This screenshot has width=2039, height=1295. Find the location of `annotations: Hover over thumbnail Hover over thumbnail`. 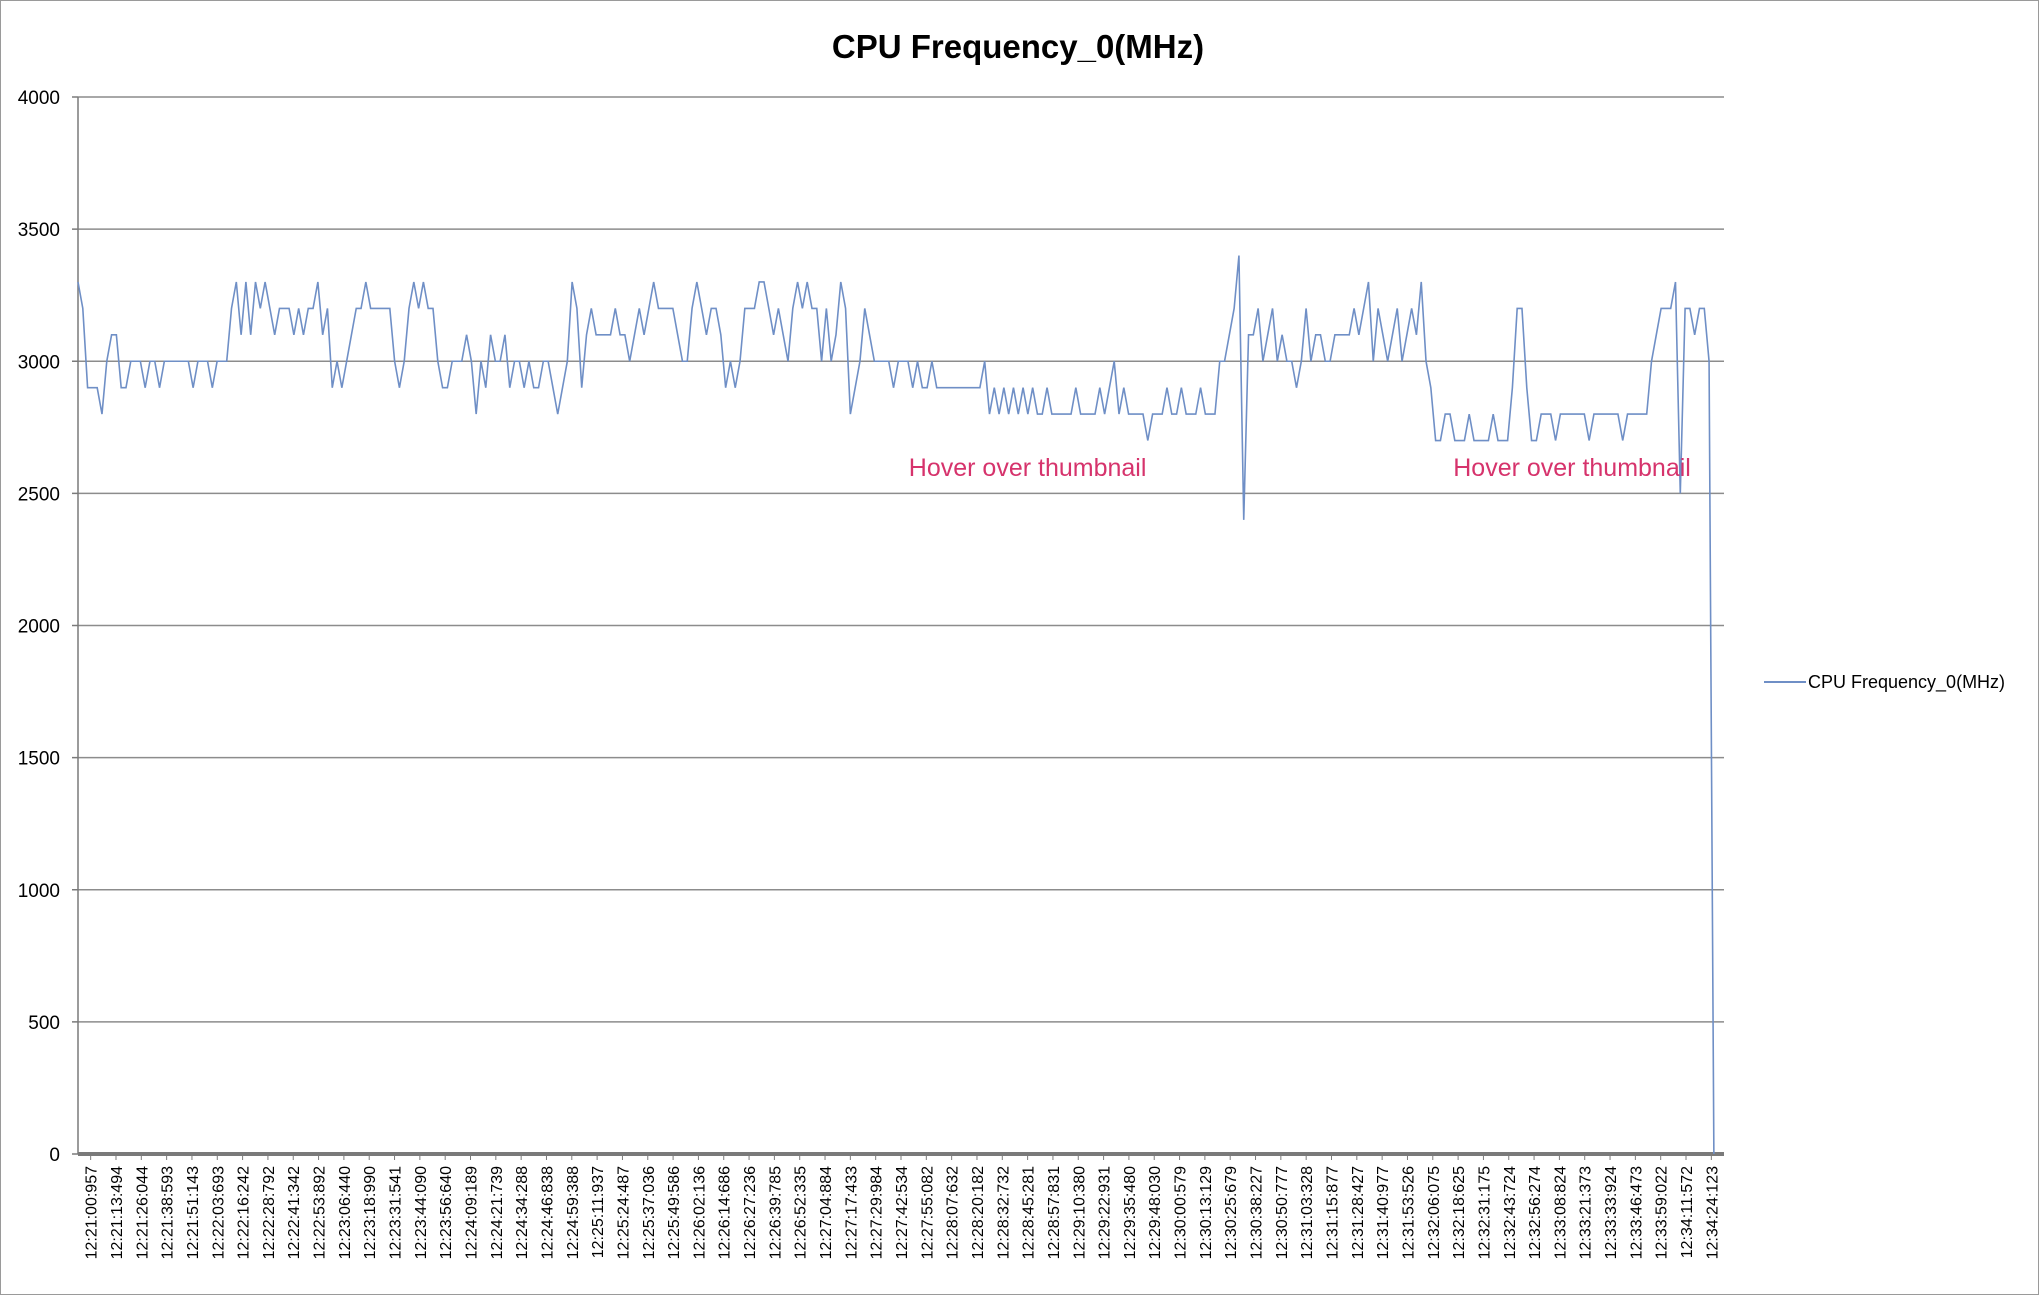

annotations: Hover over thumbnail Hover over thumbnail is located at coordinates (1300, 468).